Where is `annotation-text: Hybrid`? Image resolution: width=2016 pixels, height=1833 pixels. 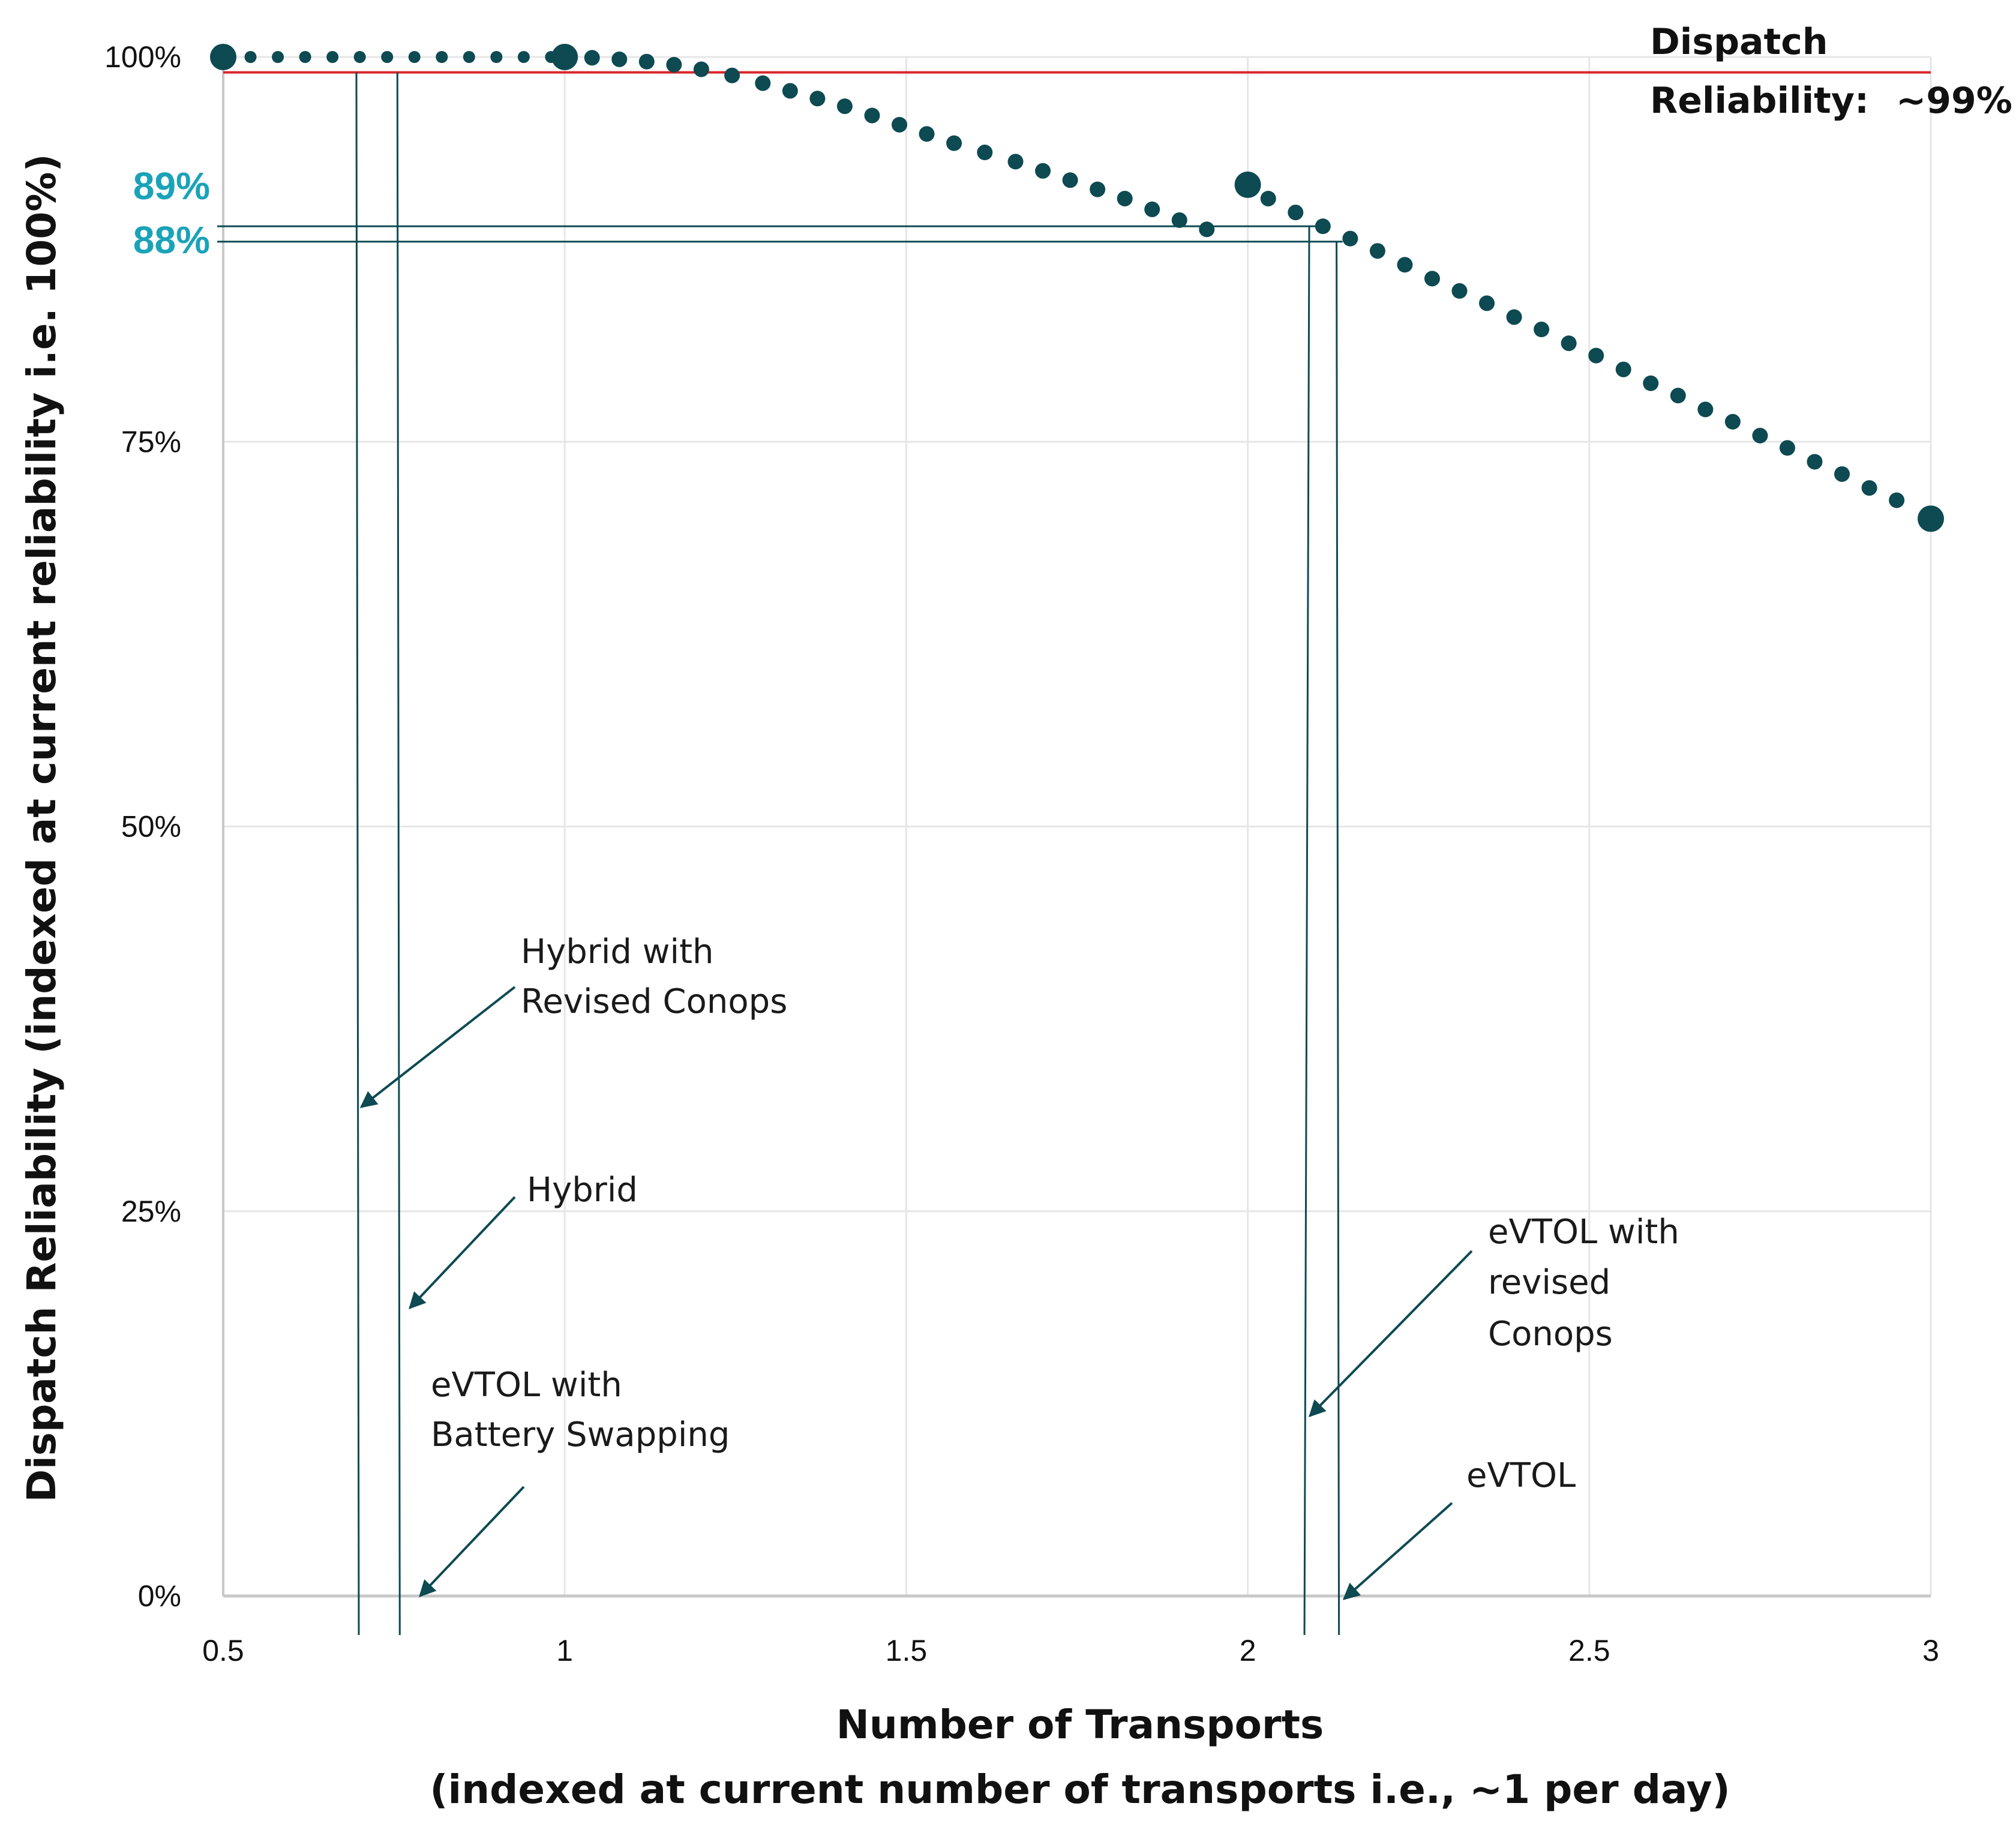
annotation-text: Hybrid is located at coordinates (582, 1190).